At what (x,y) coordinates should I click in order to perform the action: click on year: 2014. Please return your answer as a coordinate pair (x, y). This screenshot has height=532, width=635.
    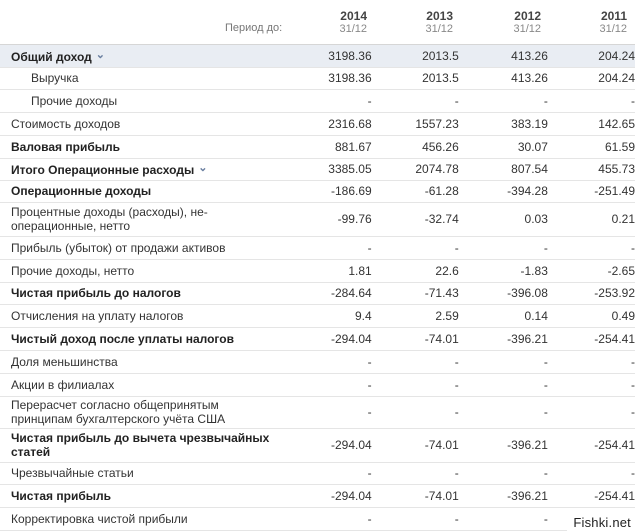
    Looking at the image, I should click on (353, 16).